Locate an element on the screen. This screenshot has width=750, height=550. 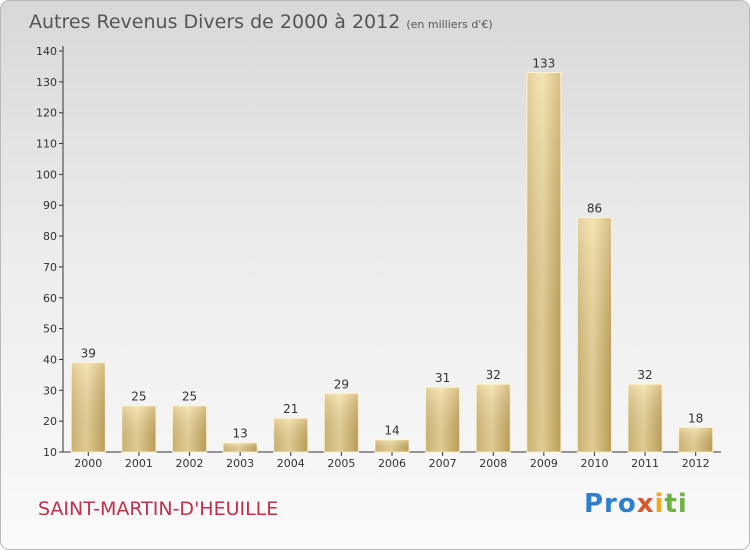
x-tick-label: 2011 is located at coordinates (645, 463).